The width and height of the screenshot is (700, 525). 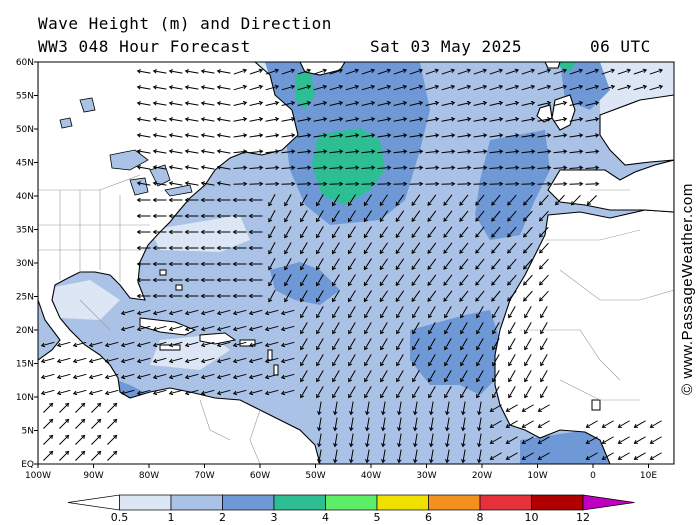 What do you see at coordinates (27, 465) in the screenshot?
I see `lat-tick-label: EQ` at bounding box center [27, 465].